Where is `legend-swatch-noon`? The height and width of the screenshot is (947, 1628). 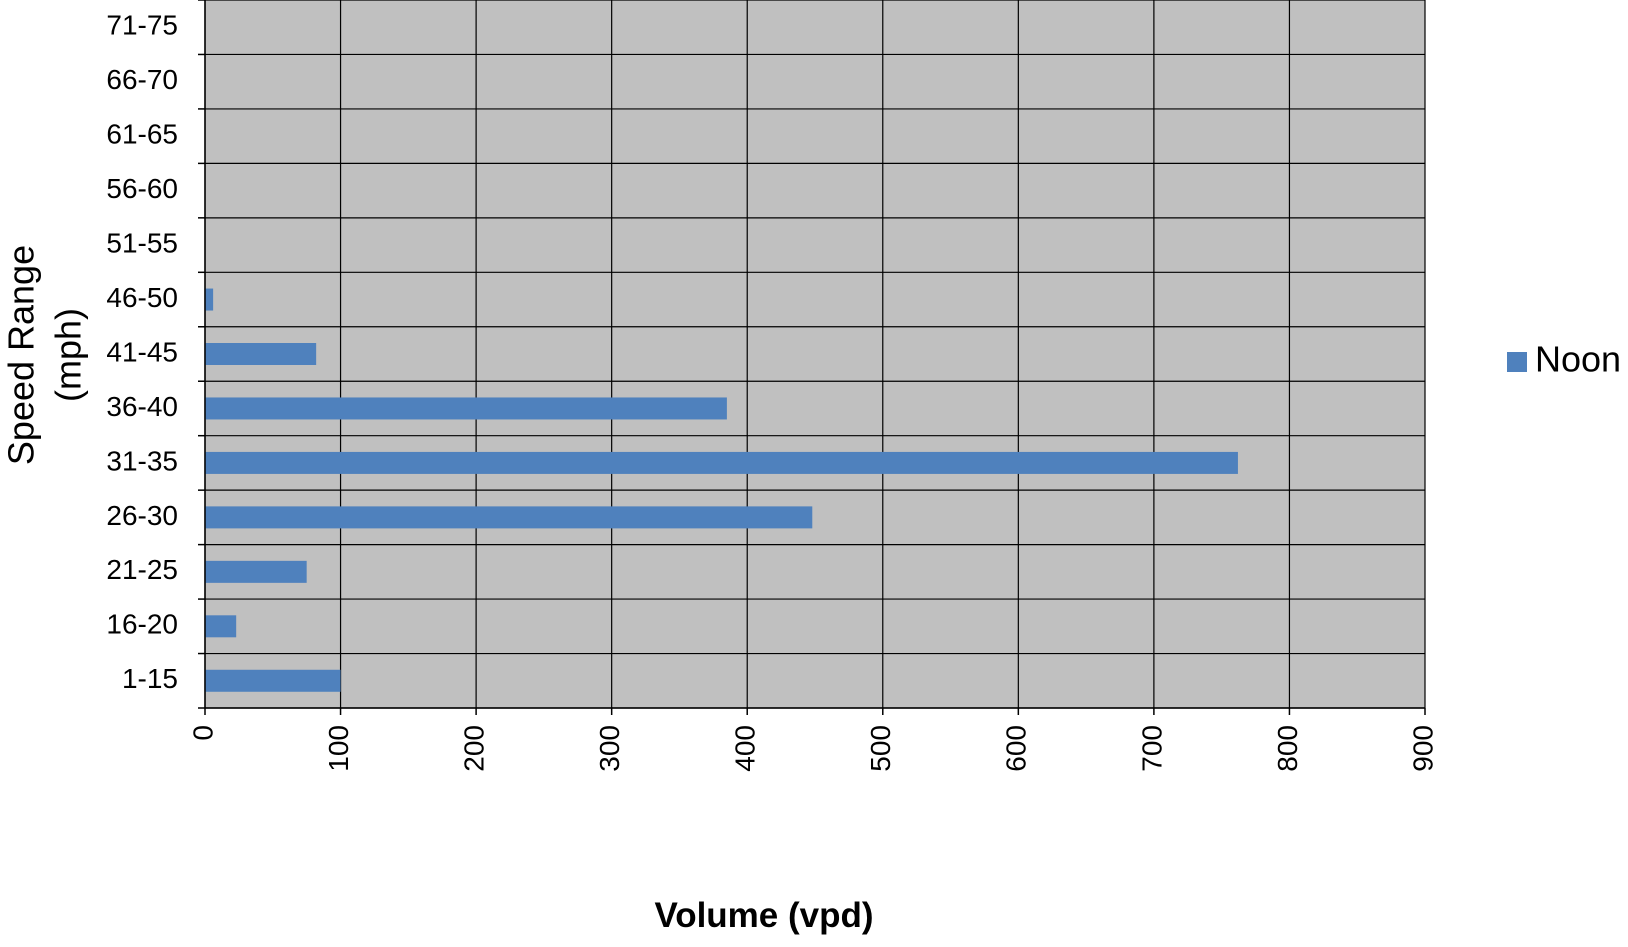 legend-swatch-noon is located at coordinates (1517, 362).